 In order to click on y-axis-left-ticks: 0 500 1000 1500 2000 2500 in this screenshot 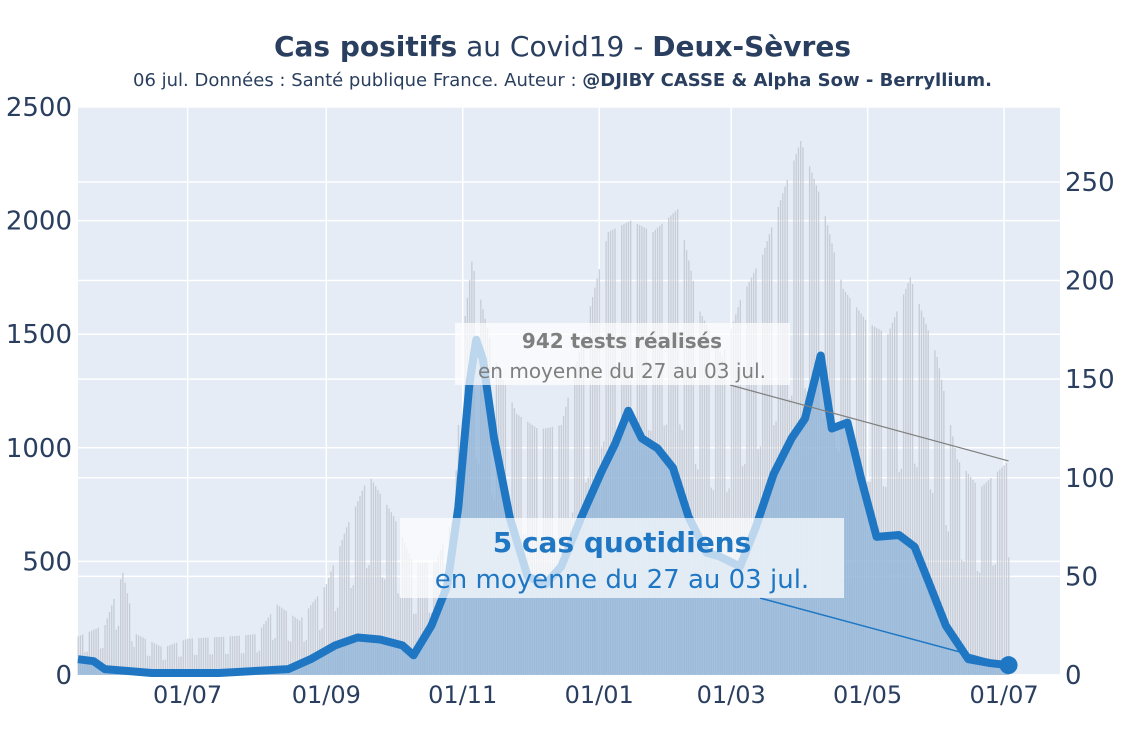, I will do `click(39, 392)`.